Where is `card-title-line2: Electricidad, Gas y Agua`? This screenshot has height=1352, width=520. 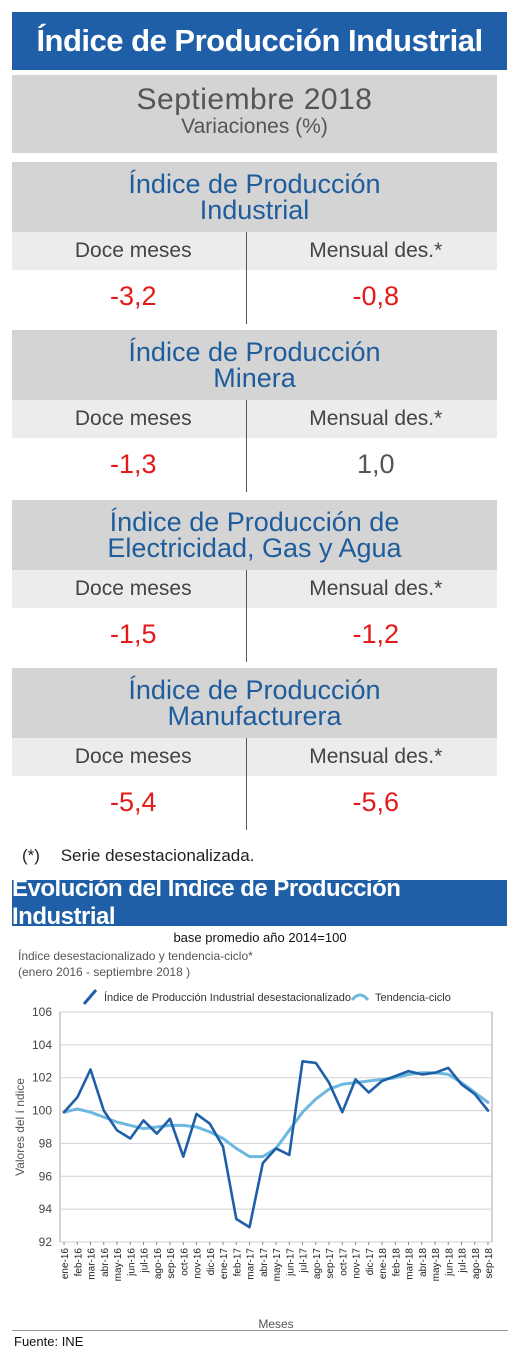
card-title-line2: Electricidad, Gas y Agua is located at coordinates (254, 548).